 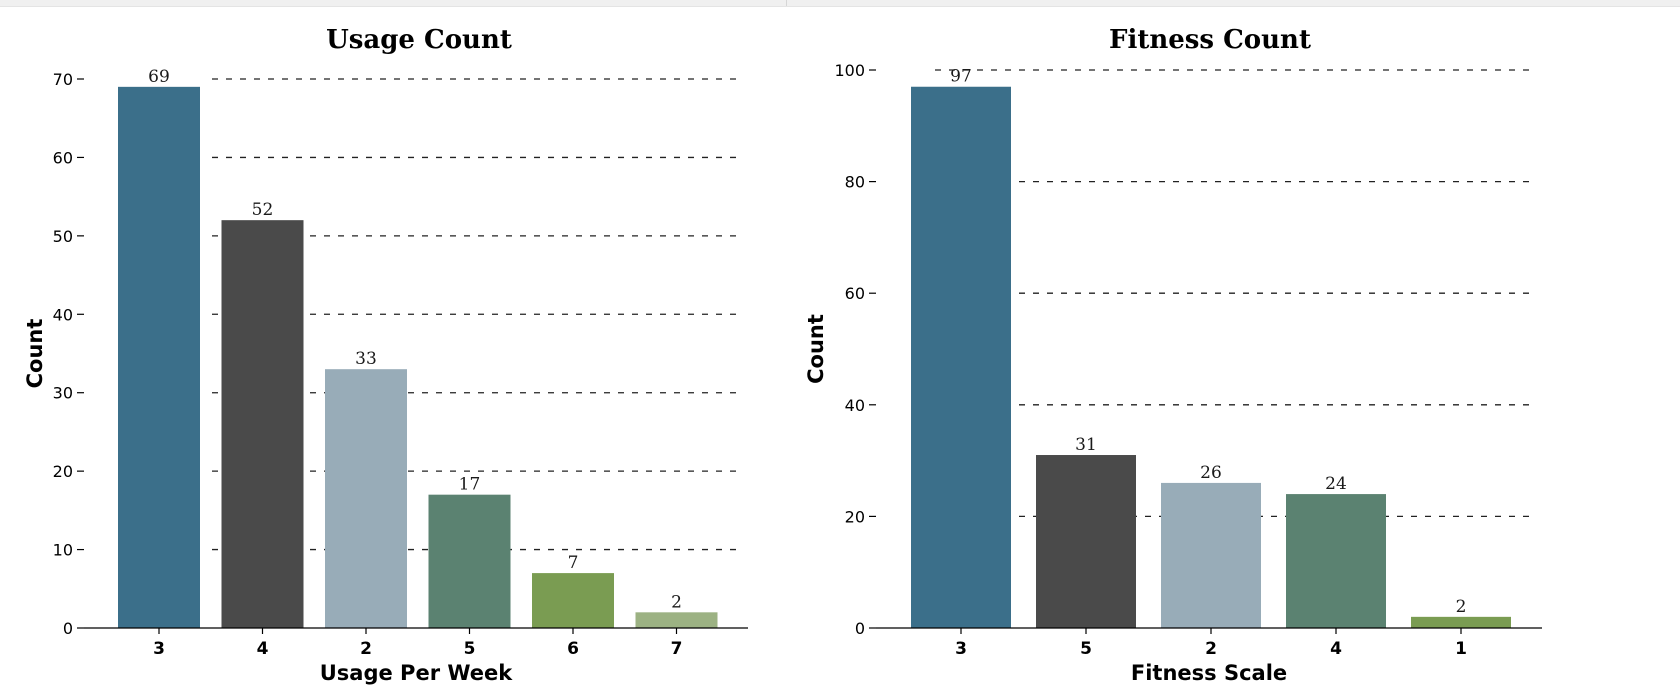 What do you see at coordinates (1210, 40) in the screenshot?
I see `chart-title: Fitness Count` at bounding box center [1210, 40].